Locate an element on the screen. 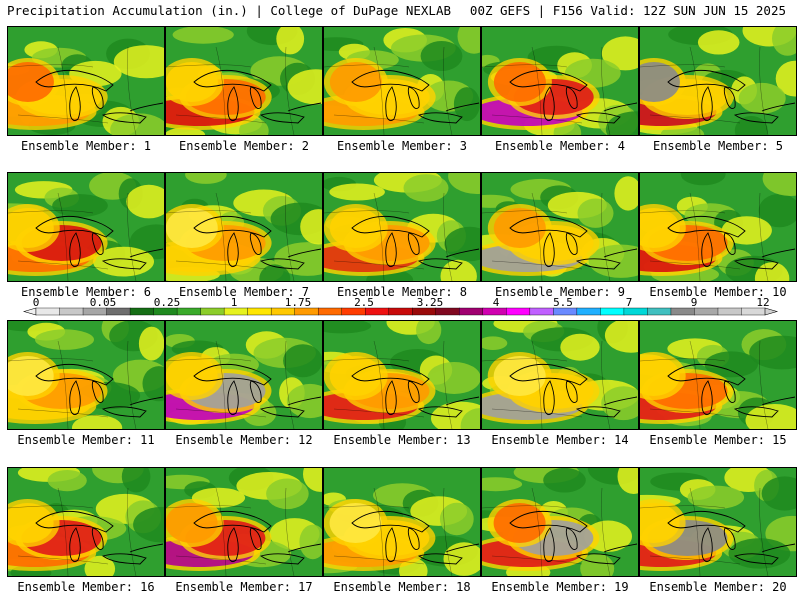 The image size is (800, 600). colorbar-tick-label: 12 is located at coordinates (762, 302).